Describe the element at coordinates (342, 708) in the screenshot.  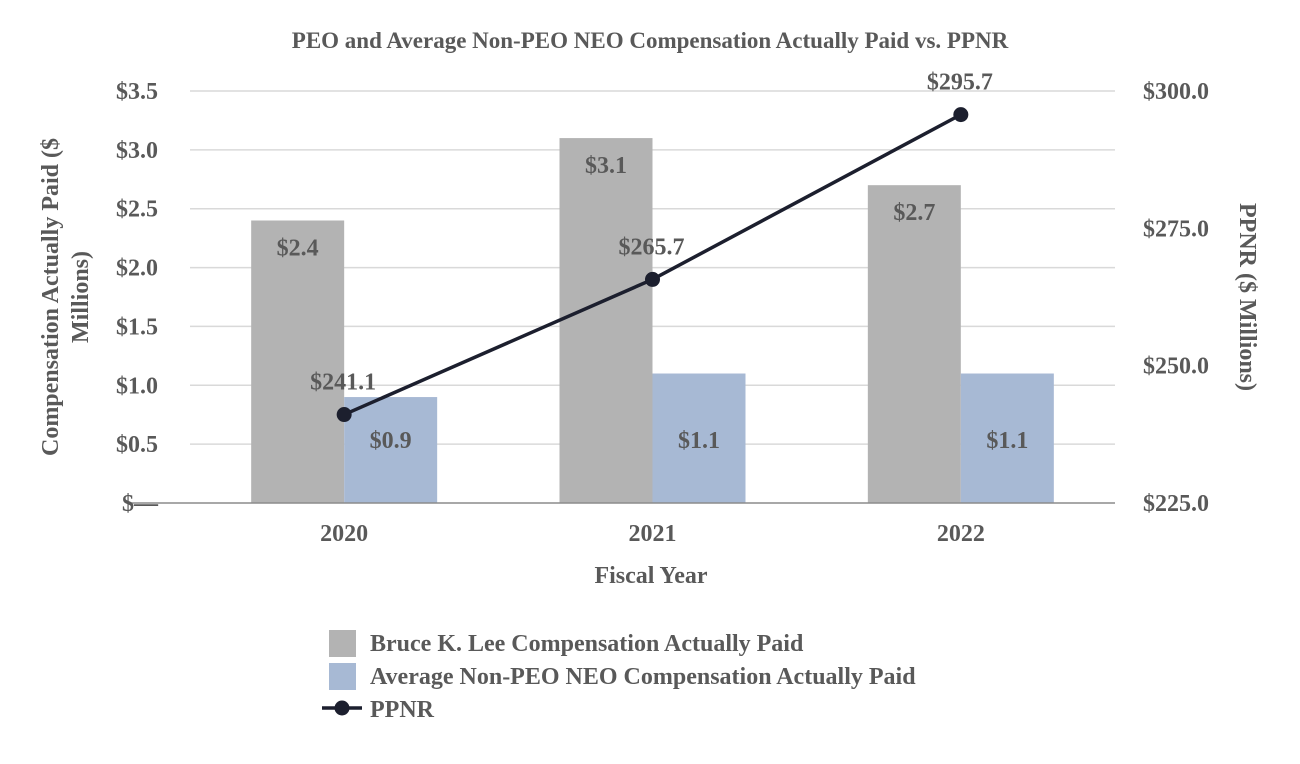
I see `legend-swatch-ppnr-marker` at that location.